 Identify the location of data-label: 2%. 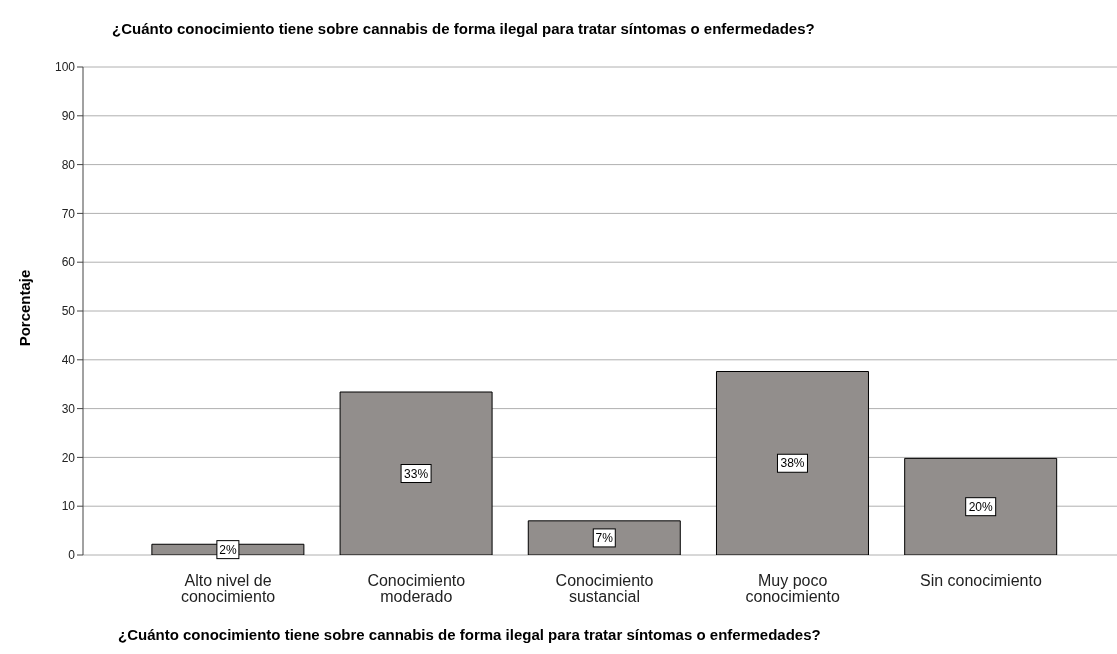
(228, 549).